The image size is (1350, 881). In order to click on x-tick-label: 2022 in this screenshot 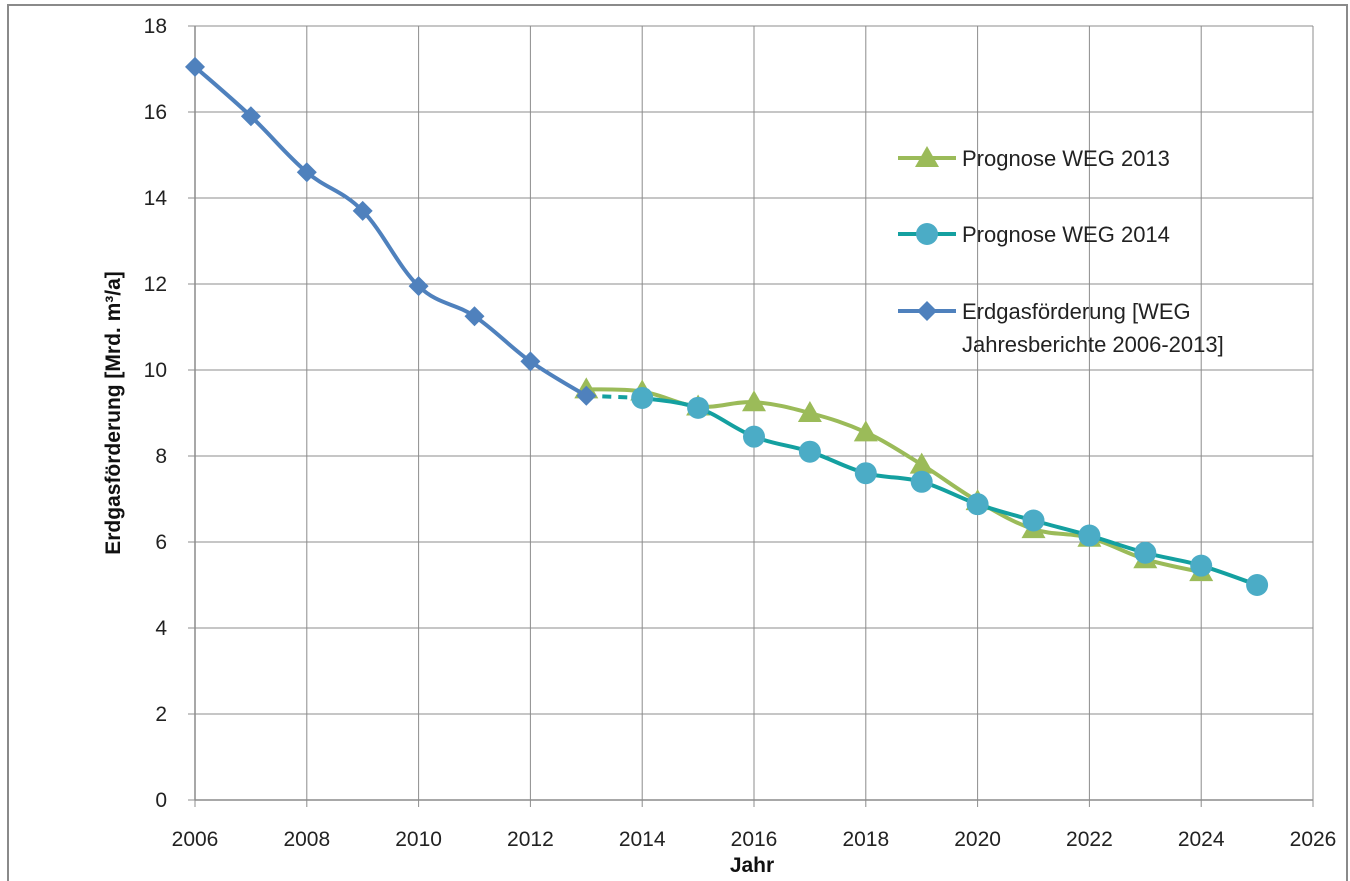, I will do `click(1089, 839)`.